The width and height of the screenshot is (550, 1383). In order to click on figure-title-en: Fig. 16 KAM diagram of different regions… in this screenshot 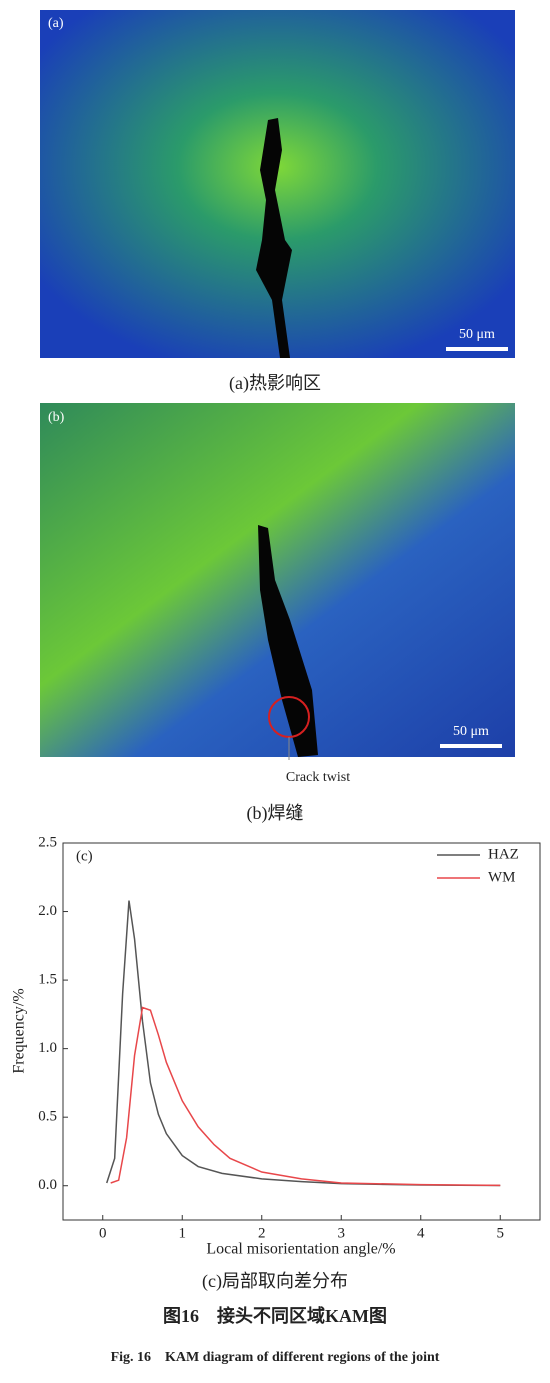, I will do `click(275, 1357)`.